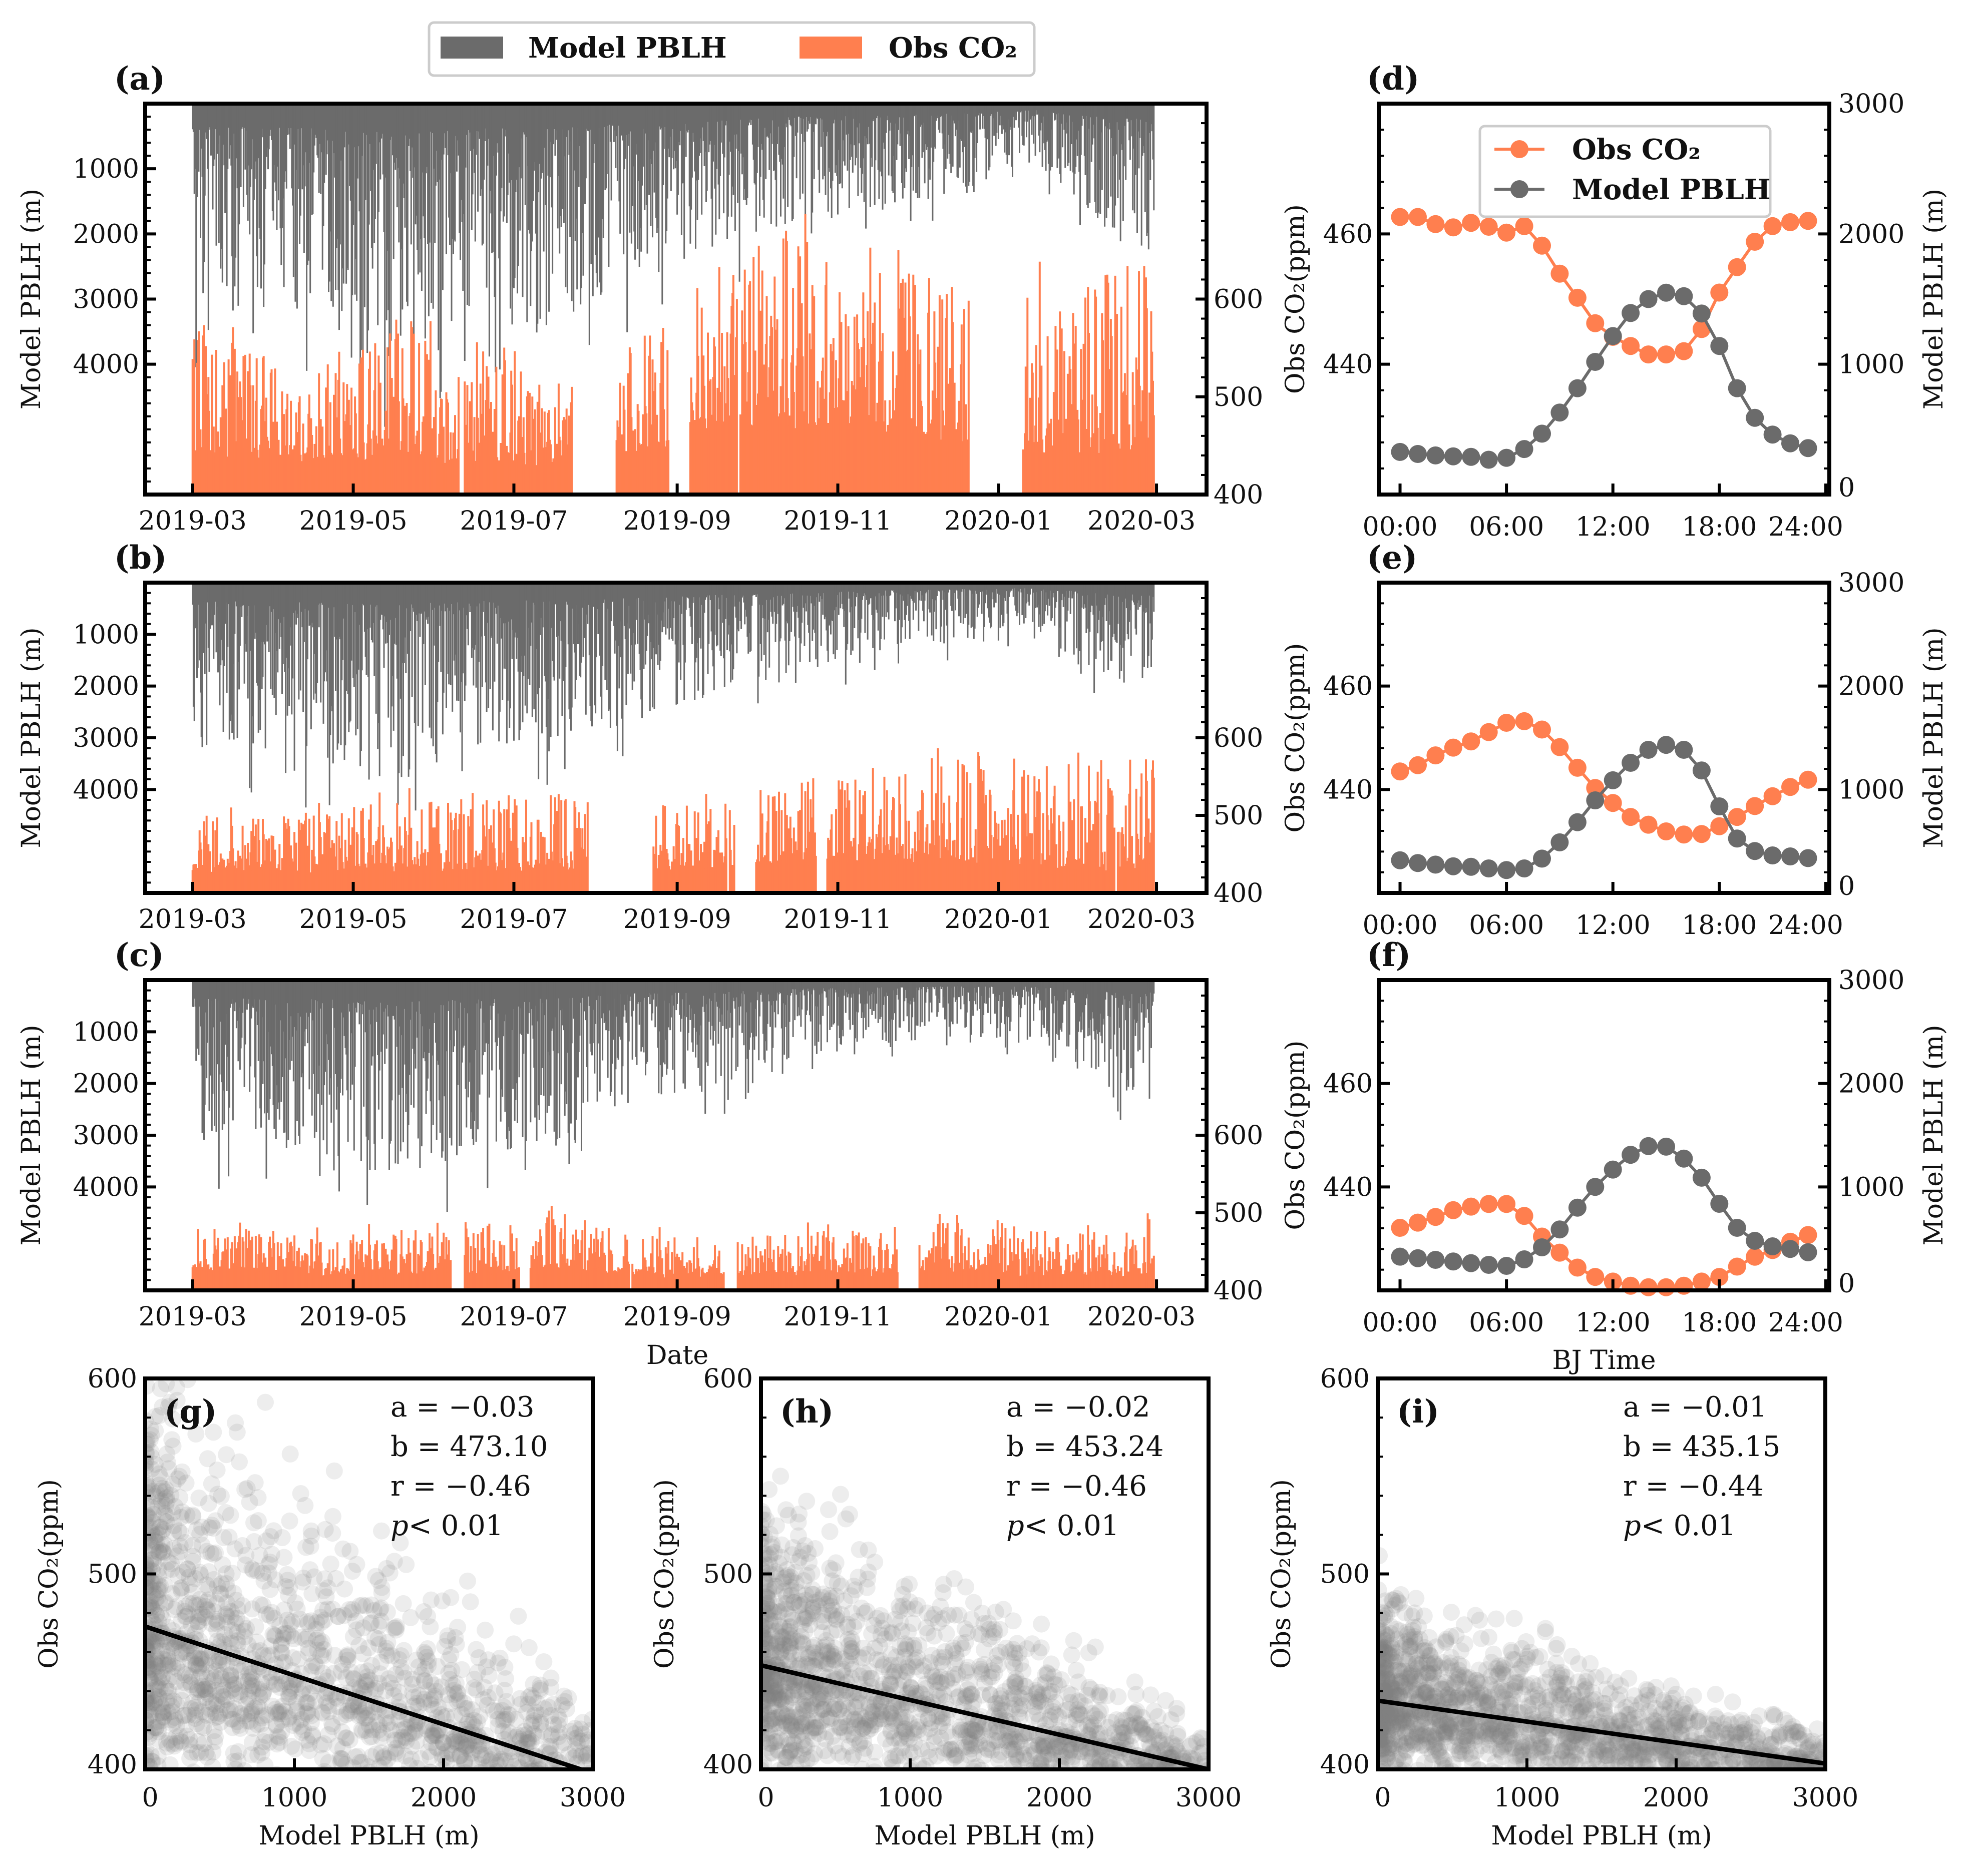 The height and width of the screenshot is (1876, 1969). What do you see at coordinates (831, 48) in the screenshot?
I see `legend-co2-swatch` at bounding box center [831, 48].